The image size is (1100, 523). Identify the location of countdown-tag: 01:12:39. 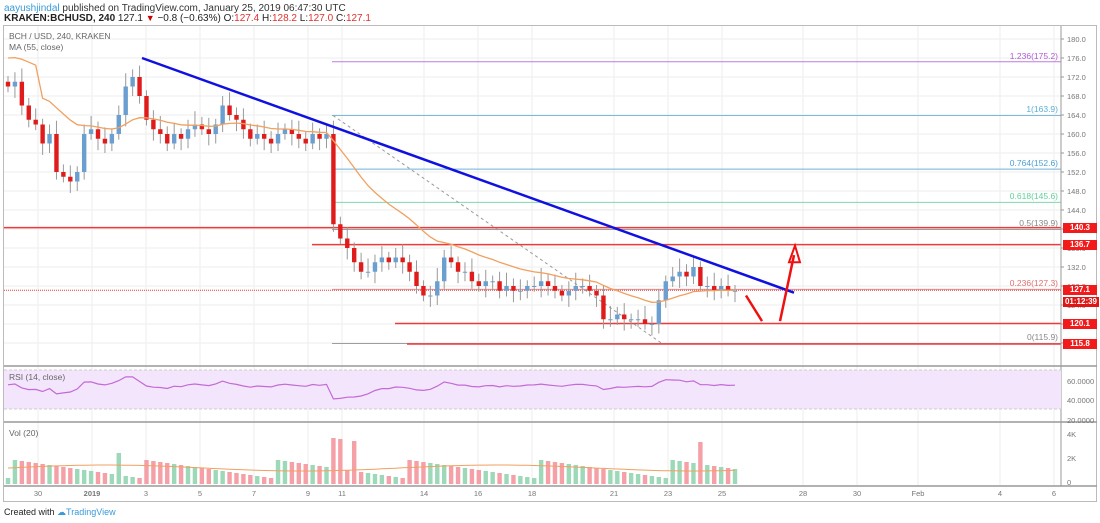
(1081, 301).